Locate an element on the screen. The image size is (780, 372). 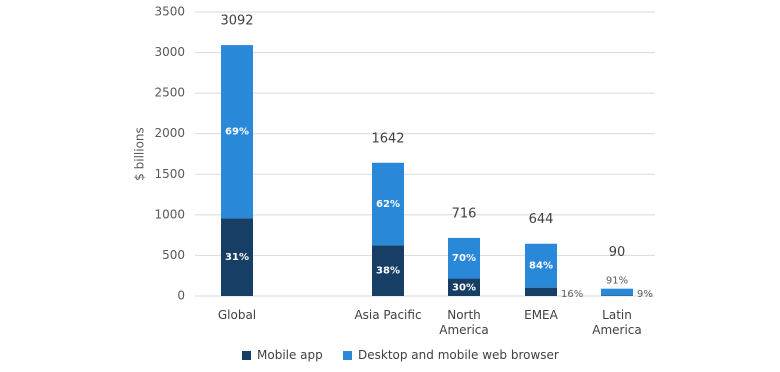
share-label: 30% is located at coordinates (464, 287).